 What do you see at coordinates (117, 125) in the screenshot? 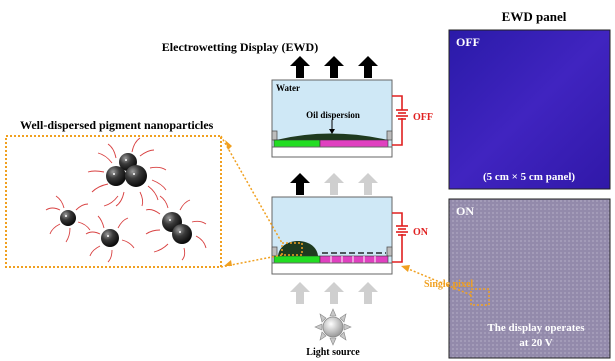
I see `pigment-title: Well-dispersed pigment nanoparticles` at bounding box center [117, 125].